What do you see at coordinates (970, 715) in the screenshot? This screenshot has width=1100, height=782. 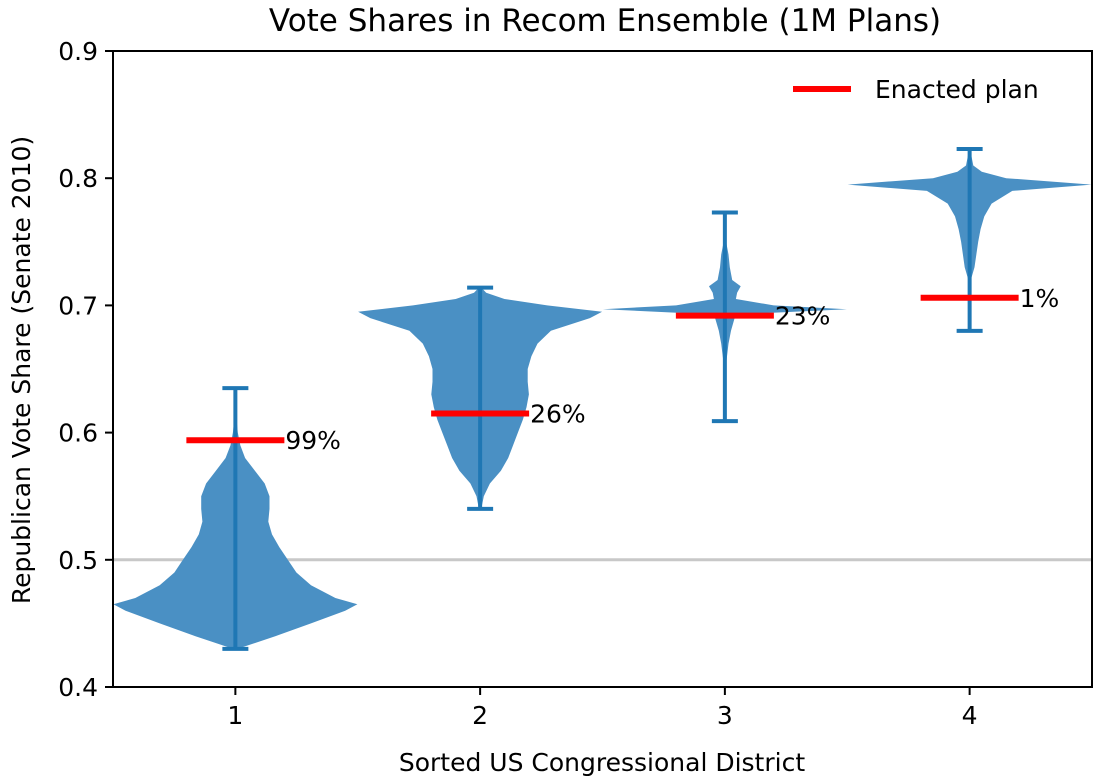 I see `x-tick-label-4: 4` at bounding box center [970, 715].